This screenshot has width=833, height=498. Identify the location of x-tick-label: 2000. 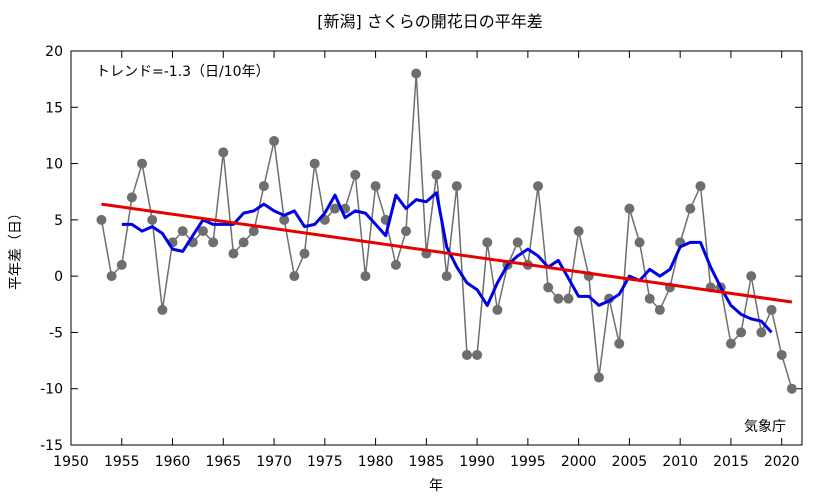
(579, 462).